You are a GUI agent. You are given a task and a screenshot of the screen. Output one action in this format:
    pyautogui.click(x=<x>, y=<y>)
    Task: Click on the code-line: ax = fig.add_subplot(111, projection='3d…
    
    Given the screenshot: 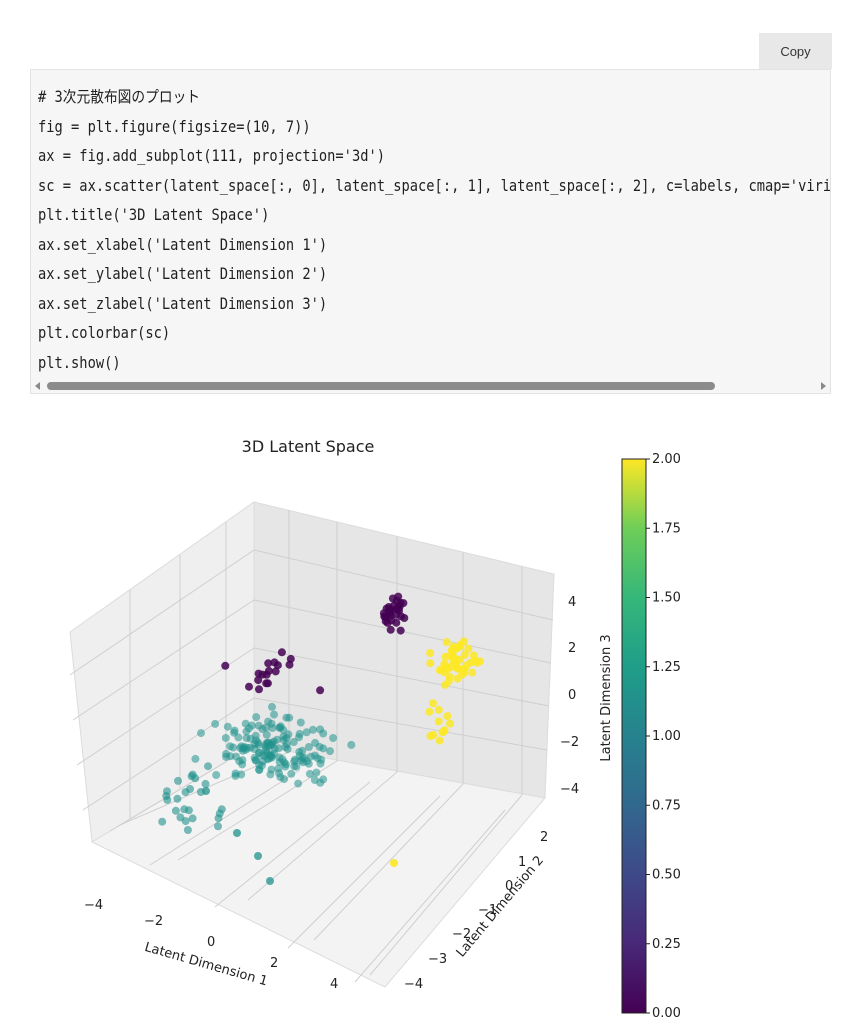 What is the action you would take?
    pyautogui.click(x=211, y=156)
    